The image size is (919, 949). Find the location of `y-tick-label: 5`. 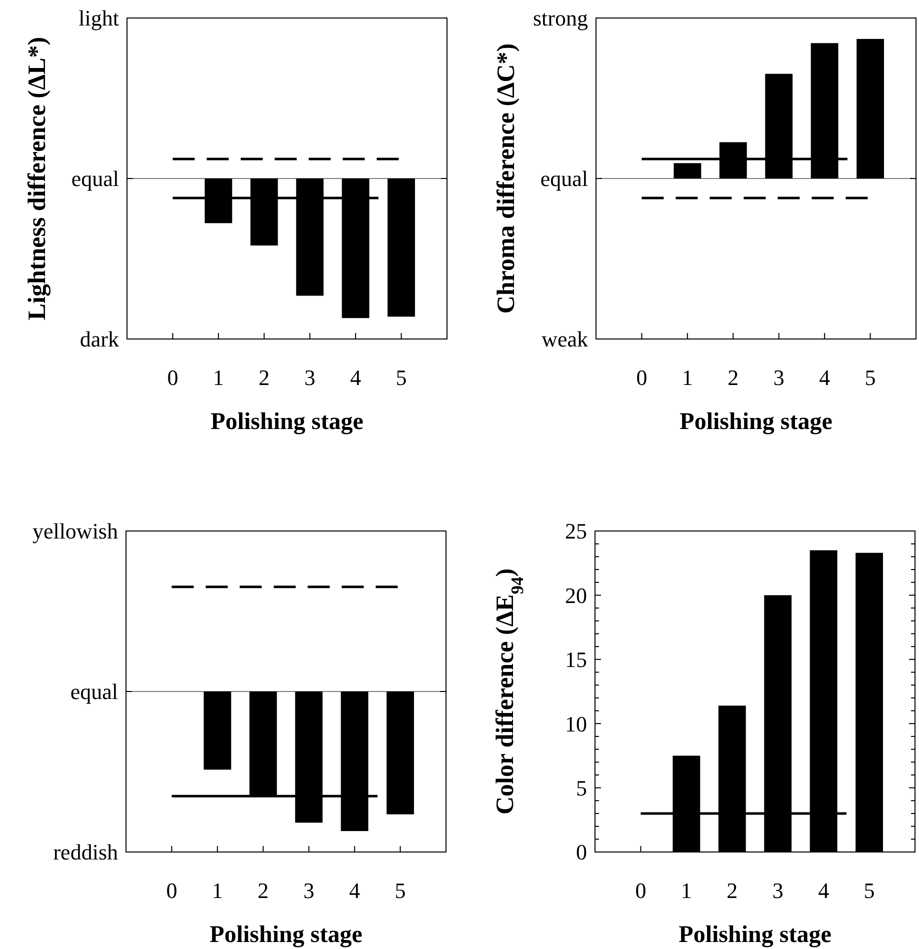

y-tick-label: 5 is located at coordinates (581, 788).